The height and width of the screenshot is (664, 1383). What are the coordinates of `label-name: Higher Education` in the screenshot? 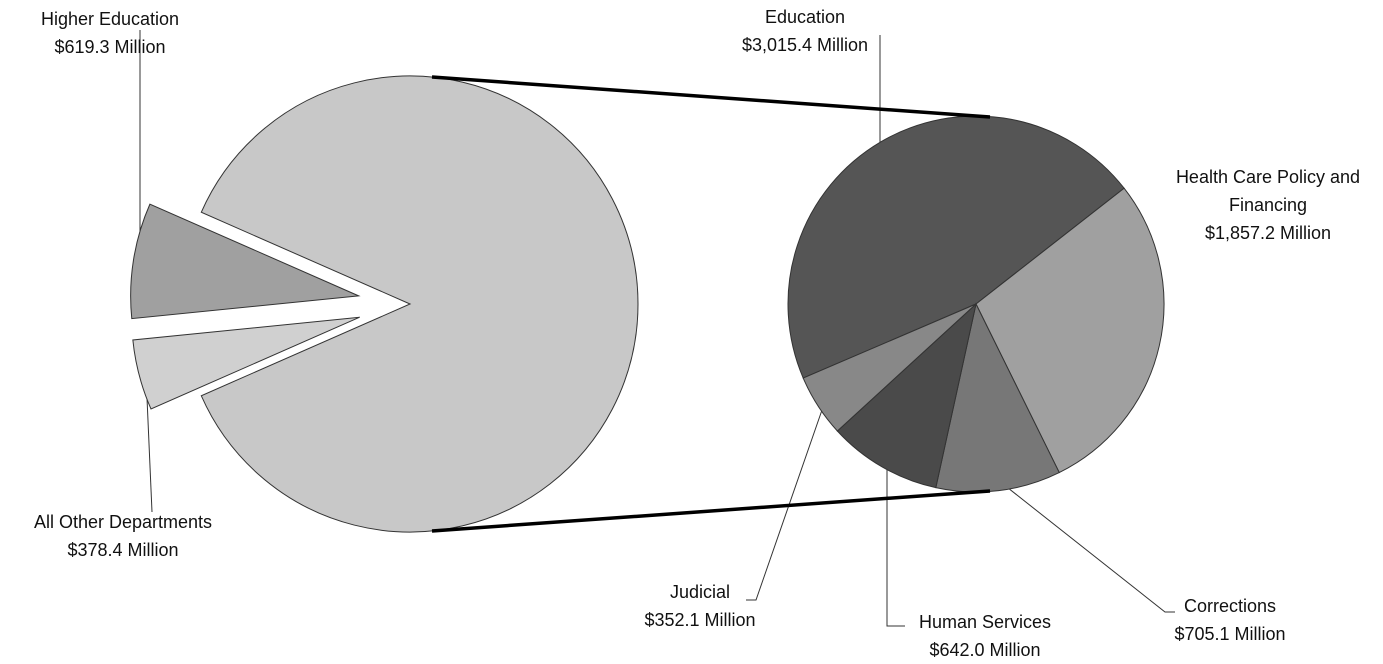 It's located at (110, 19).